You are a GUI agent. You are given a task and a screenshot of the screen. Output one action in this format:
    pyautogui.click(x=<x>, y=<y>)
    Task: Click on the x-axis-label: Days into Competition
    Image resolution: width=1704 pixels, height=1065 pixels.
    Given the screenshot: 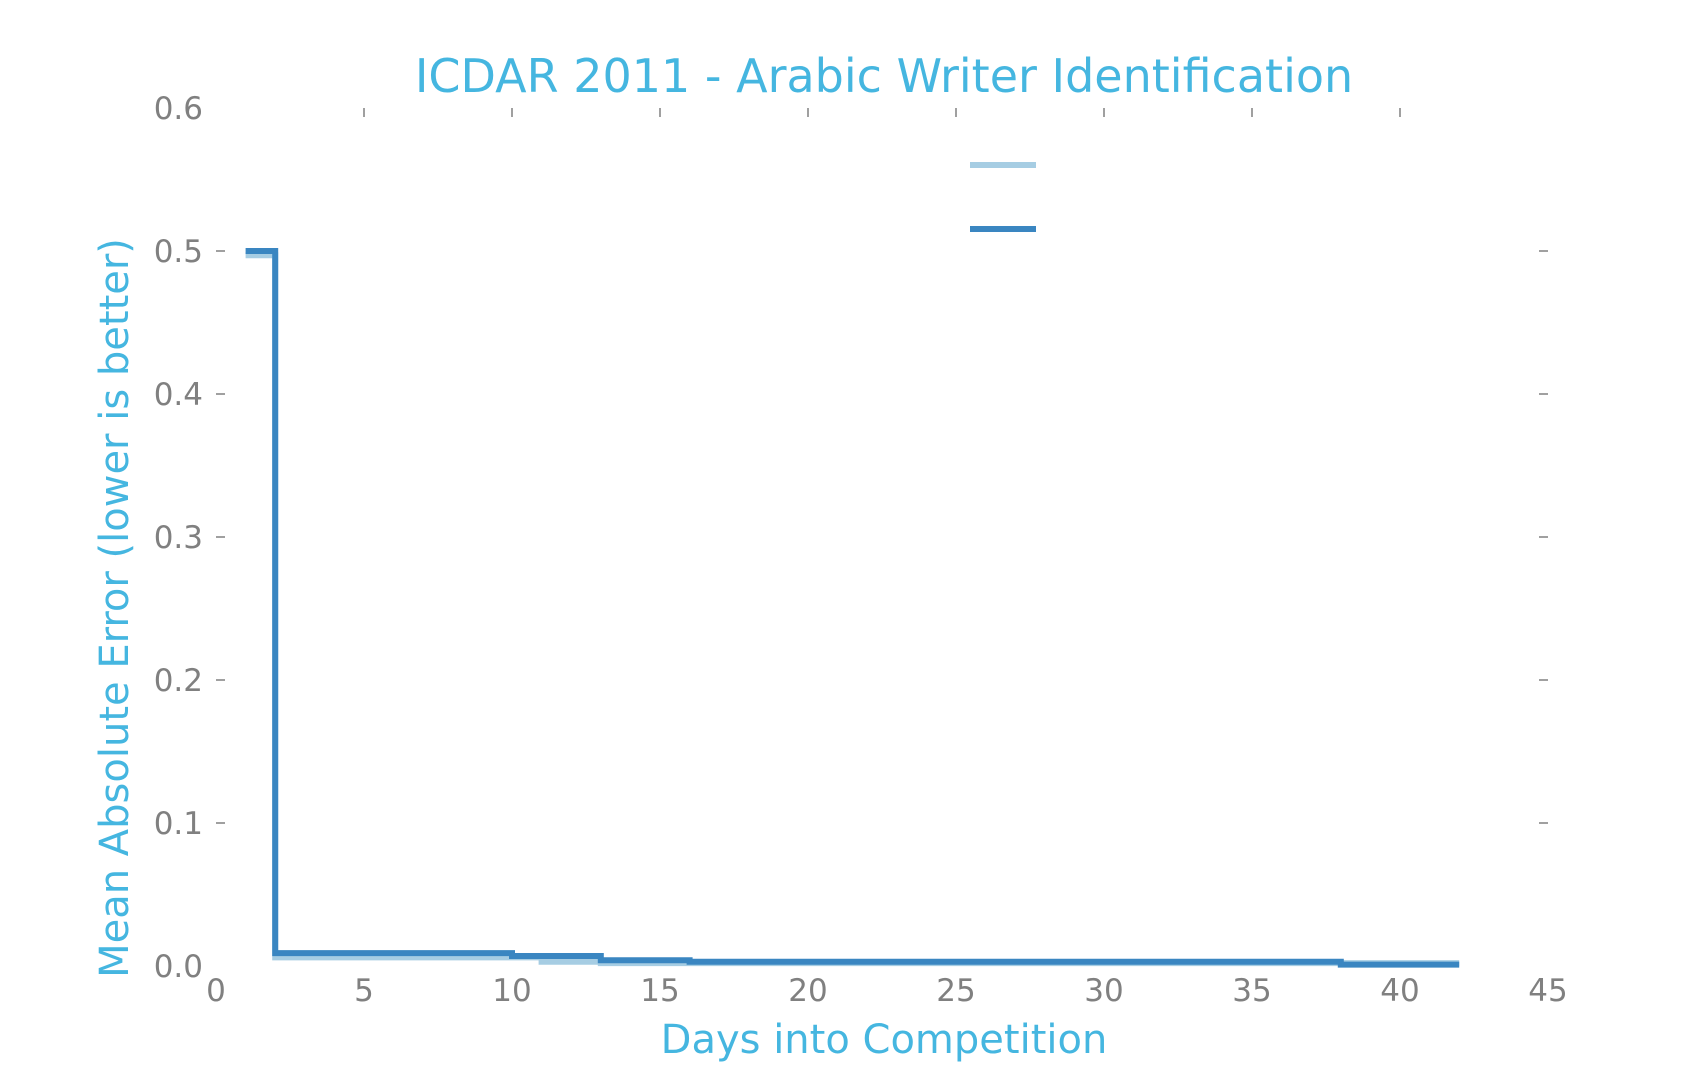 What is the action you would take?
    pyautogui.click(x=884, y=1040)
    